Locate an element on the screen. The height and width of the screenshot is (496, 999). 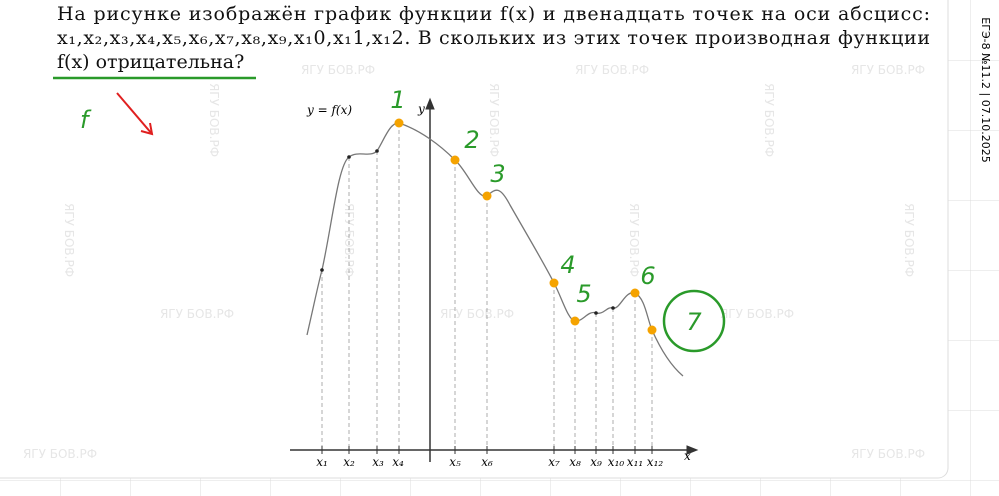
point-label: x₅ is located at coordinates (455, 462).